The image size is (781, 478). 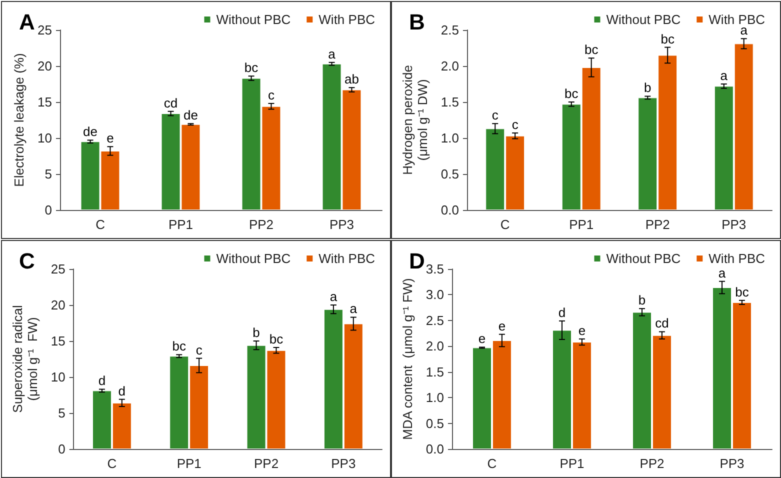 What do you see at coordinates (27, 22) in the screenshot?
I see `chart-title: A` at bounding box center [27, 22].